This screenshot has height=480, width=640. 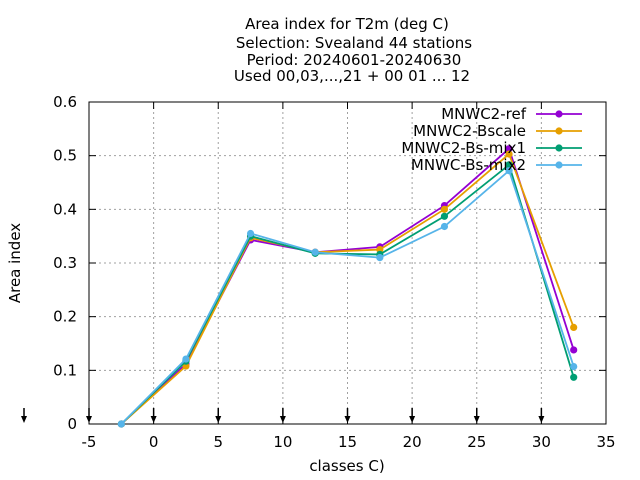 I want to click on arrow-marker-head, so click(x=24, y=419).